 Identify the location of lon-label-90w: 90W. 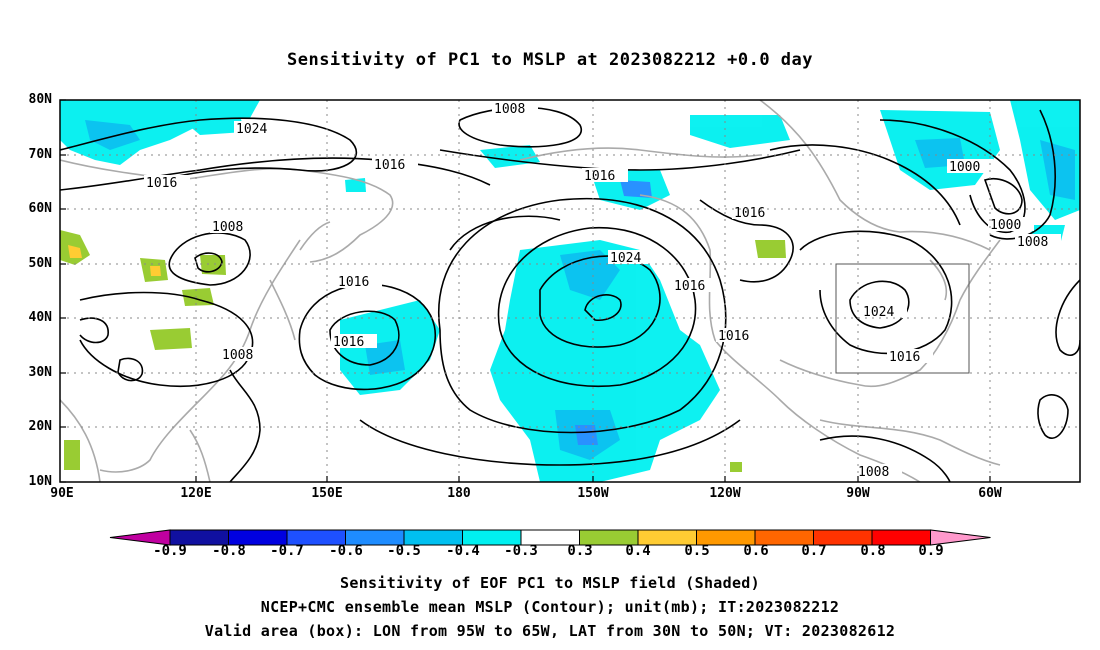
(858, 493).